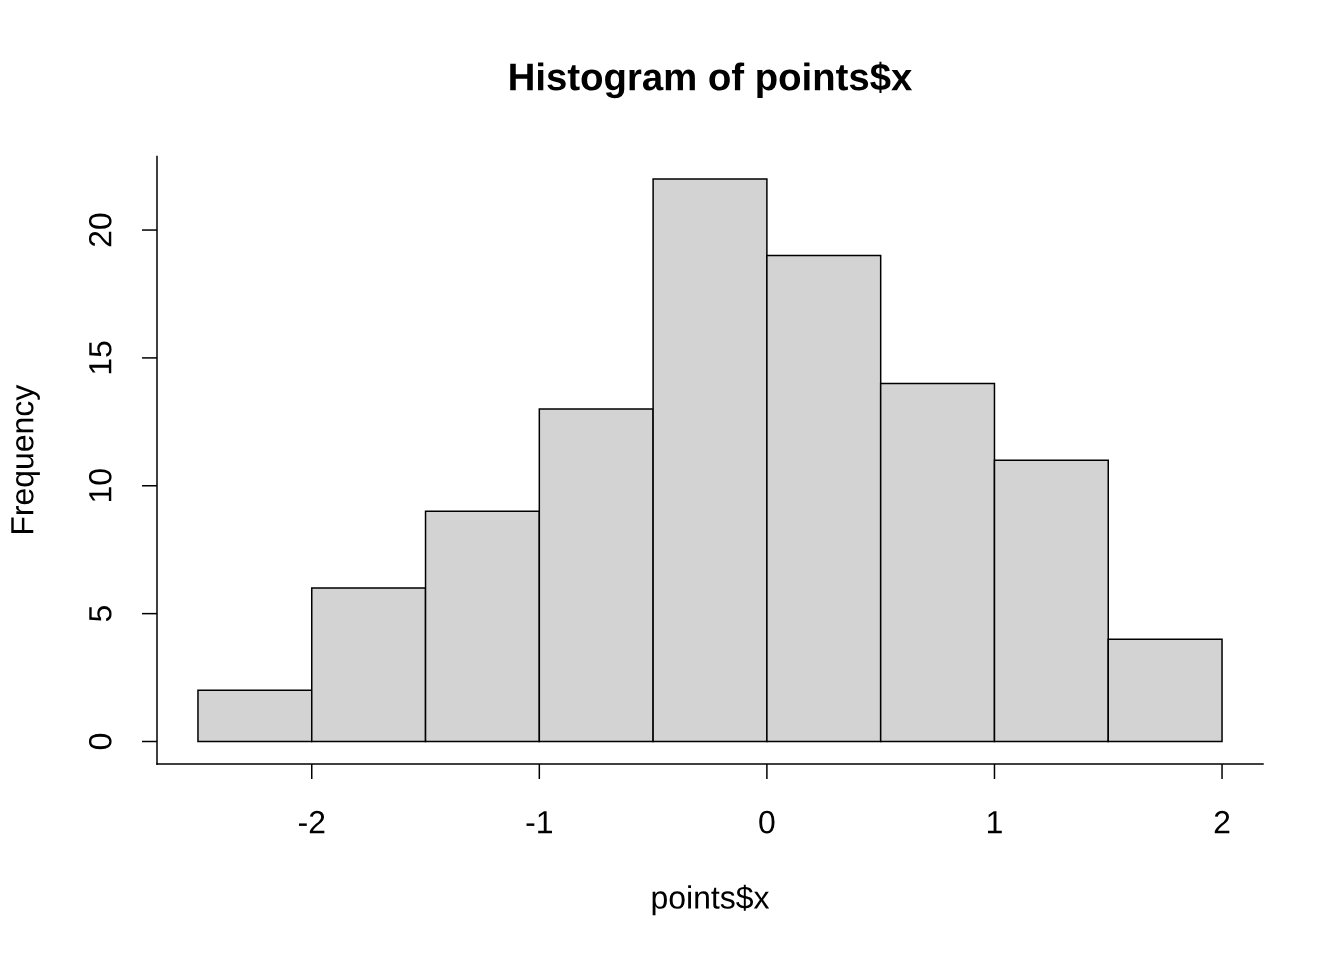 The width and height of the screenshot is (1344, 960). Describe the element at coordinates (1222, 822) in the screenshot. I see `x-tick-label: 2` at that location.